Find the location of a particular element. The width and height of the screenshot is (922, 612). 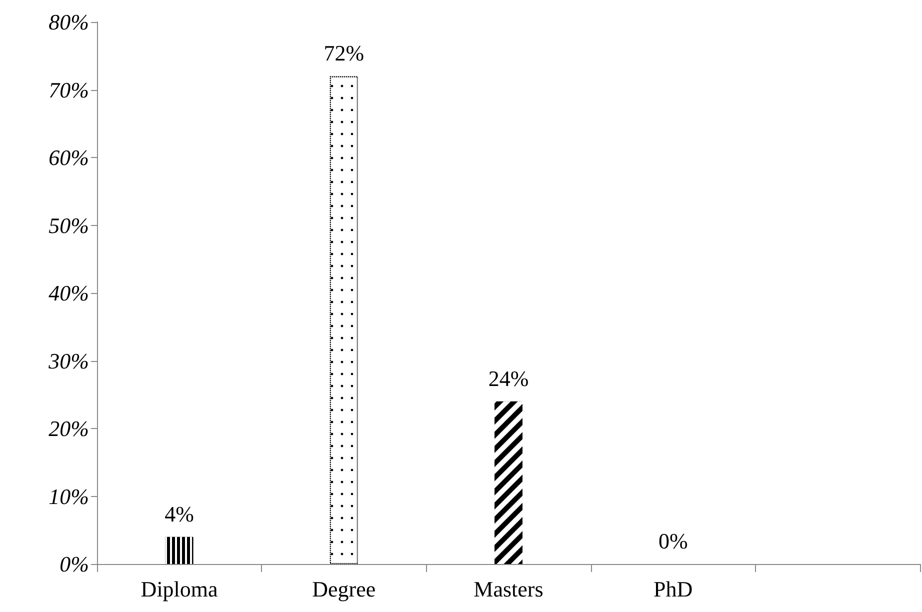

y-tick-label: 30% is located at coordinates (68, 361).